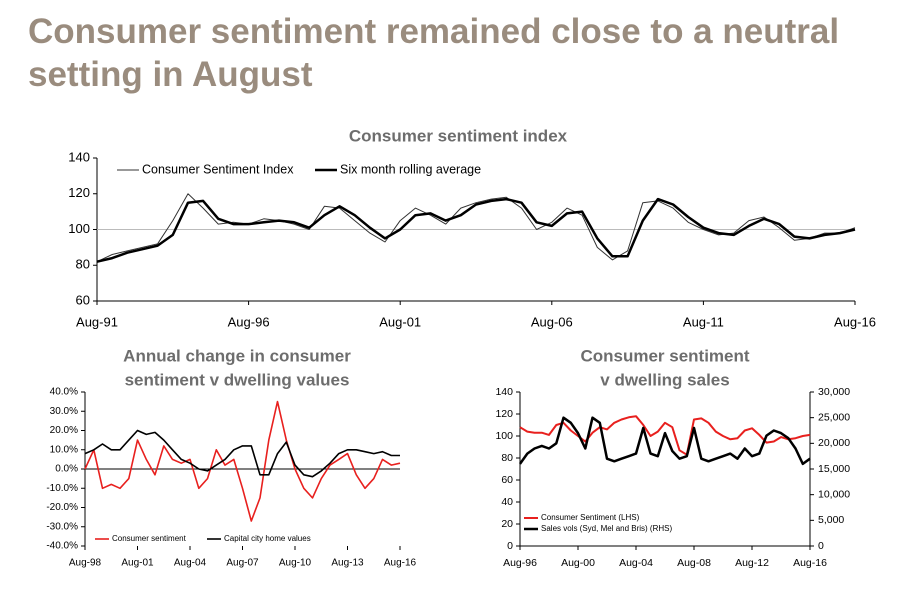  What do you see at coordinates (218, 169) in the screenshot?
I see `legend-label: Consumer Sentiment Index` at bounding box center [218, 169].